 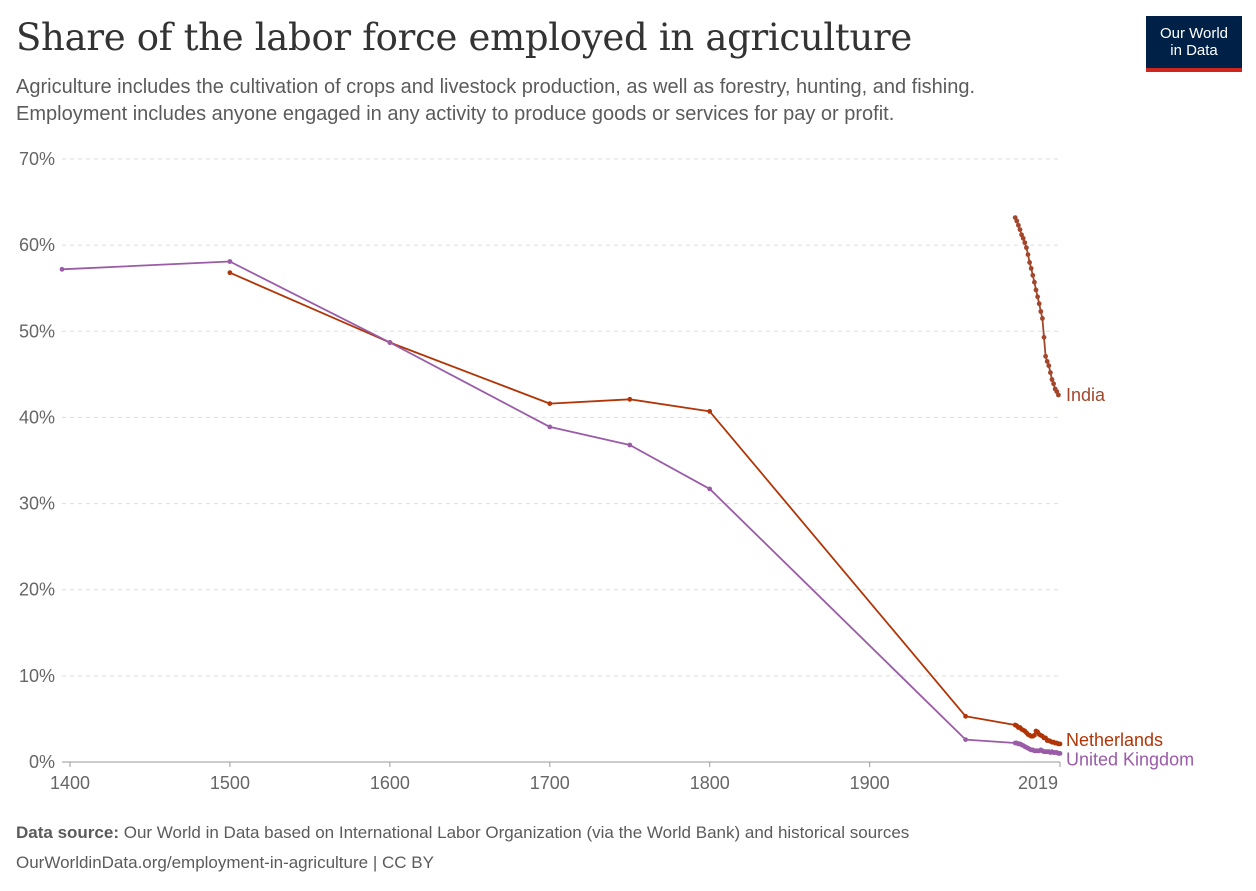 I want to click on x-tick-label: 1900, so click(x=870, y=783).